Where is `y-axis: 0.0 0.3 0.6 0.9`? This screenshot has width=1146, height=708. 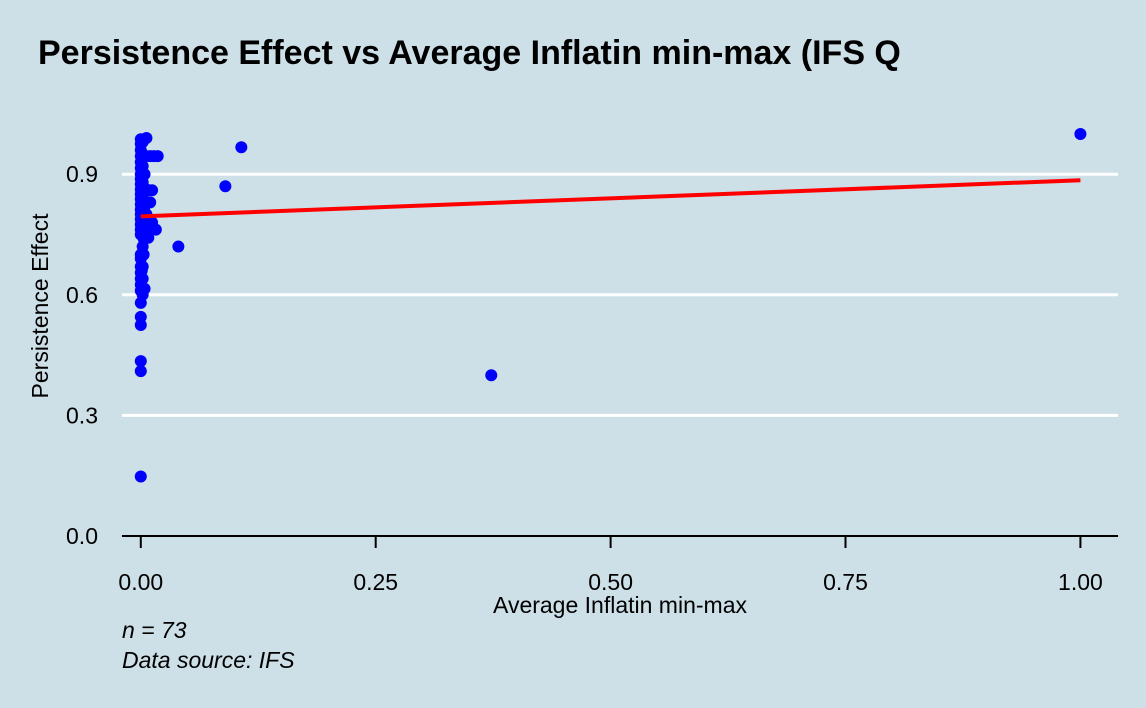
y-axis: 0.0 0.3 0.6 0.9 is located at coordinates (82, 355).